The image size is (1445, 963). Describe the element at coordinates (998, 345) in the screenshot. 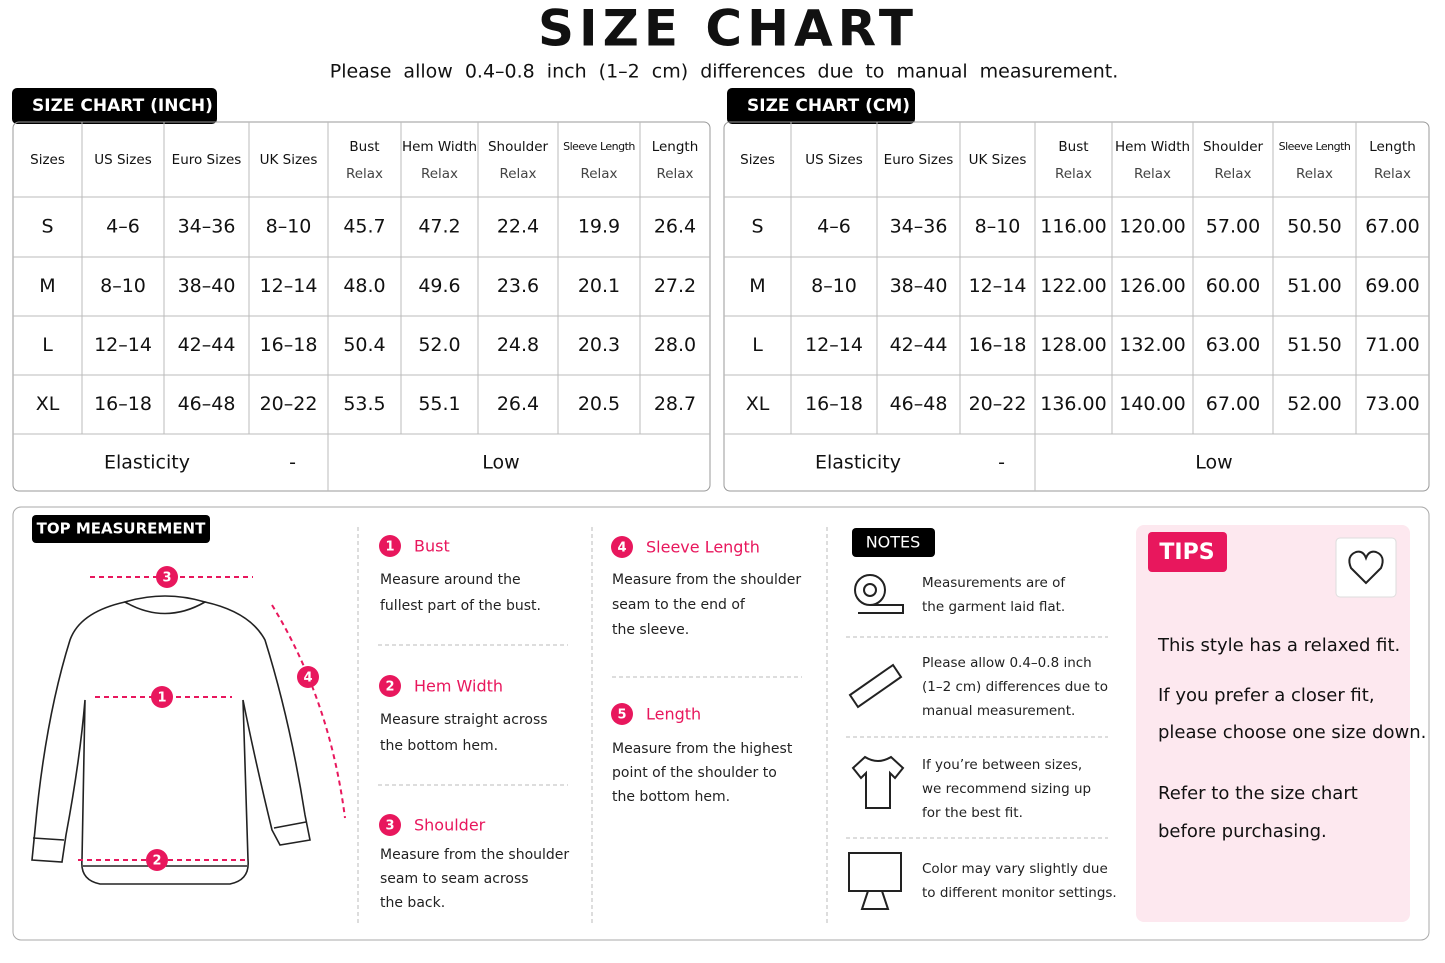

I see `table-cell: 16–18` at that location.